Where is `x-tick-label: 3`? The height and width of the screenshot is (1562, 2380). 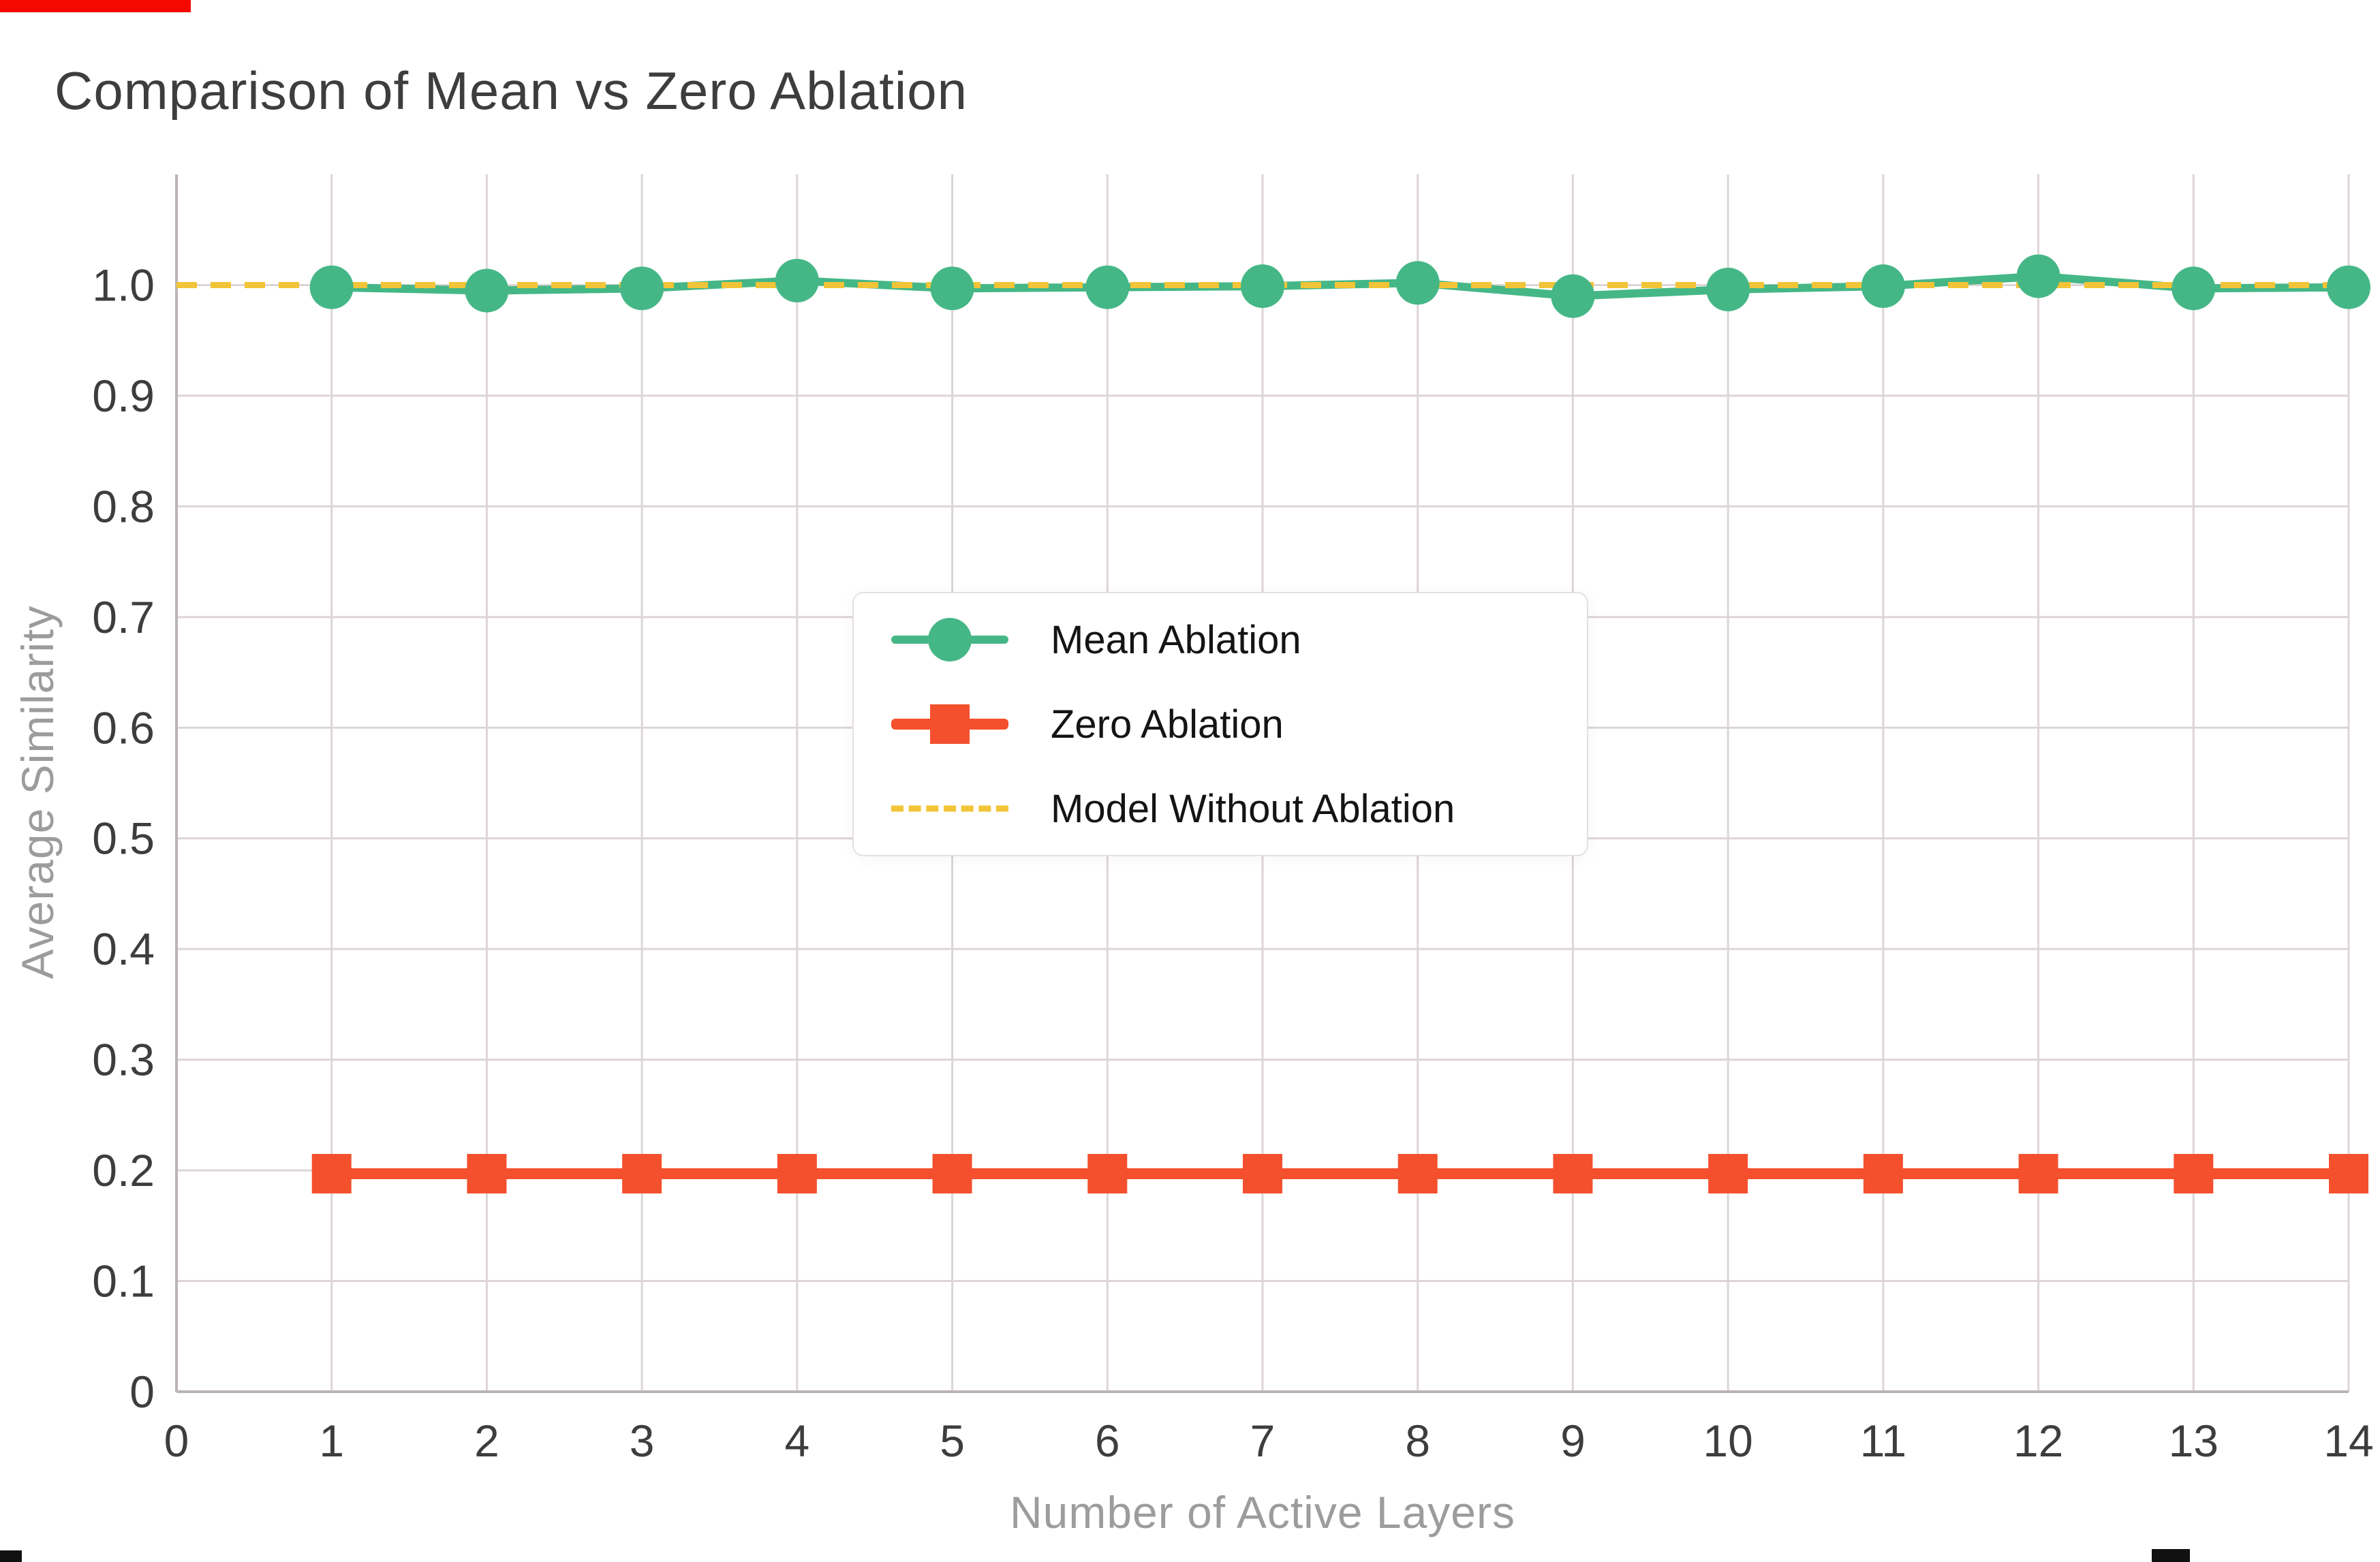
x-tick-label: 3 is located at coordinates (642, 1441).